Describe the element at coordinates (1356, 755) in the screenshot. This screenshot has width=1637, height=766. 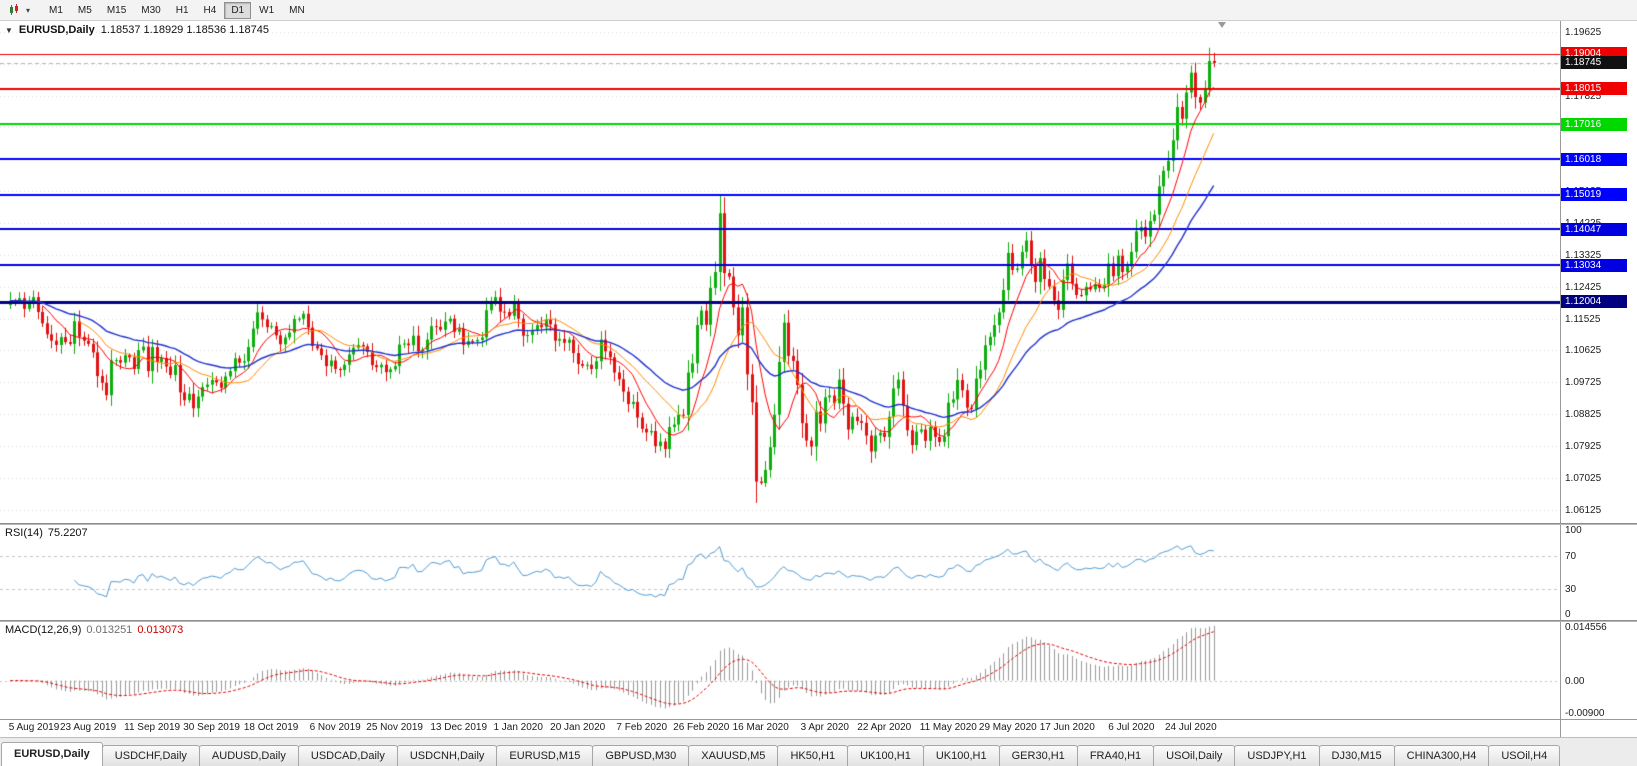
I see `chart-tab-dj30-m15: DJ30,M15` at that location.